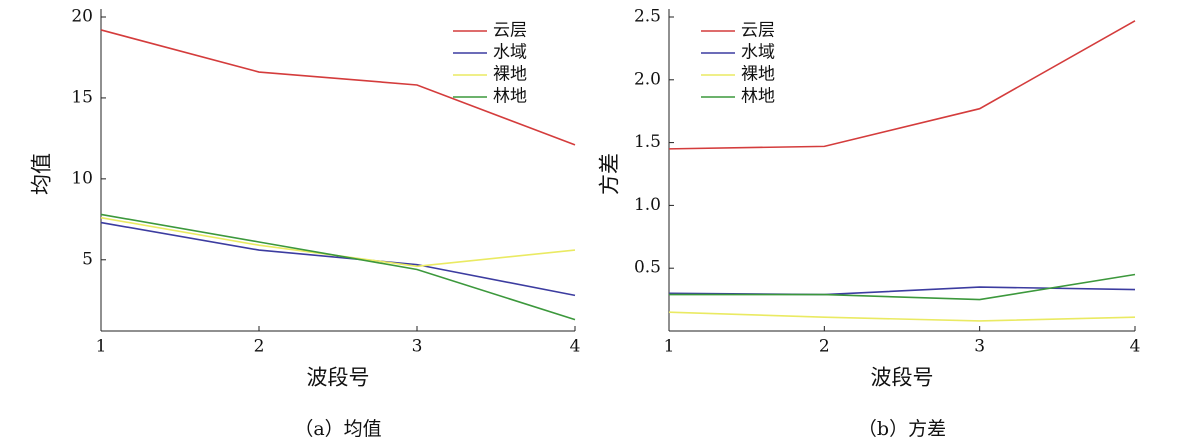 The height and width of the screenshot is (447, 1192). What do you see at coordinates (337, 429) in the screenshot?
I see `caption: （a）均值` at bounding box center [337, 429].